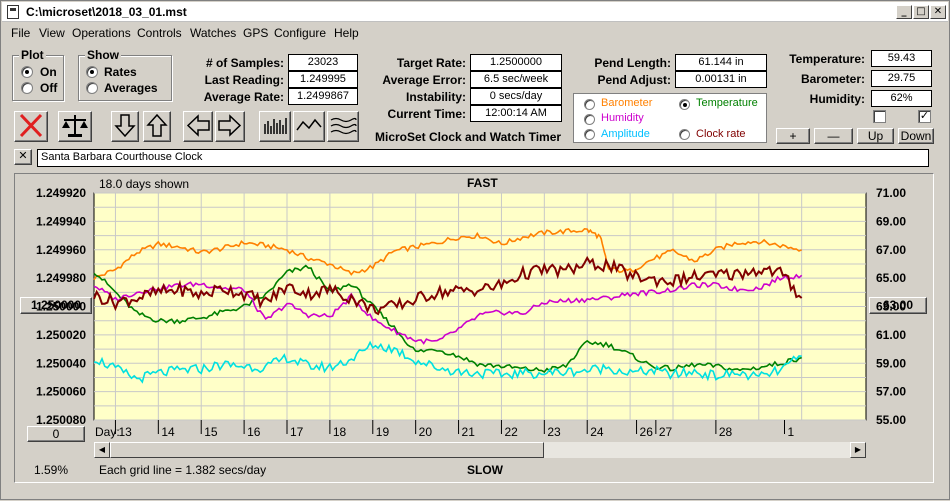 The width and height of the screenshot is (950, 501). What do you see at coordinates (727, 103) in the screenshot?
I see `temperature-option-label: Temperature` at bounding box center [727, 103].